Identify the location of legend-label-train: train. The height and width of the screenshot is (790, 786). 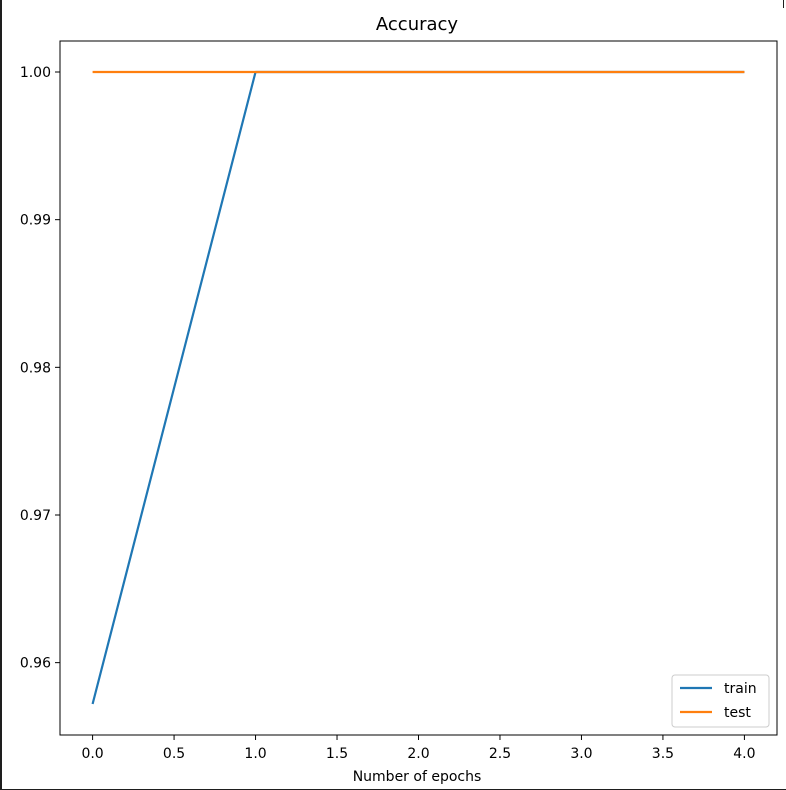
(740, 689).